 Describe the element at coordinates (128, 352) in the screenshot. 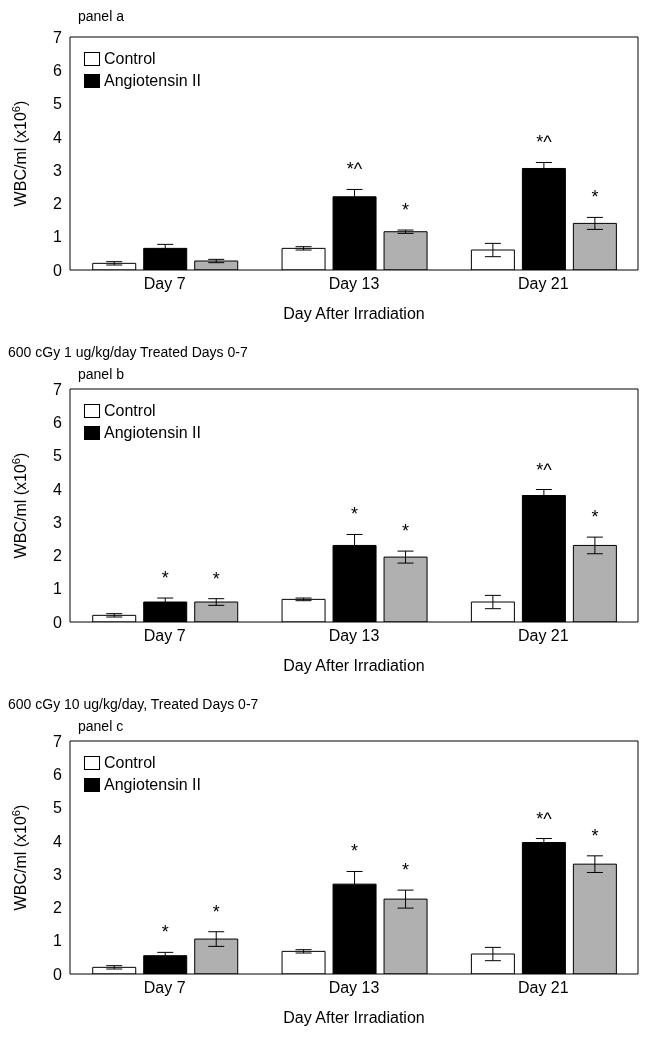

I see `chart-title: 600 cGy 1 ug/kg/day Treated Days 0-7` at that location.